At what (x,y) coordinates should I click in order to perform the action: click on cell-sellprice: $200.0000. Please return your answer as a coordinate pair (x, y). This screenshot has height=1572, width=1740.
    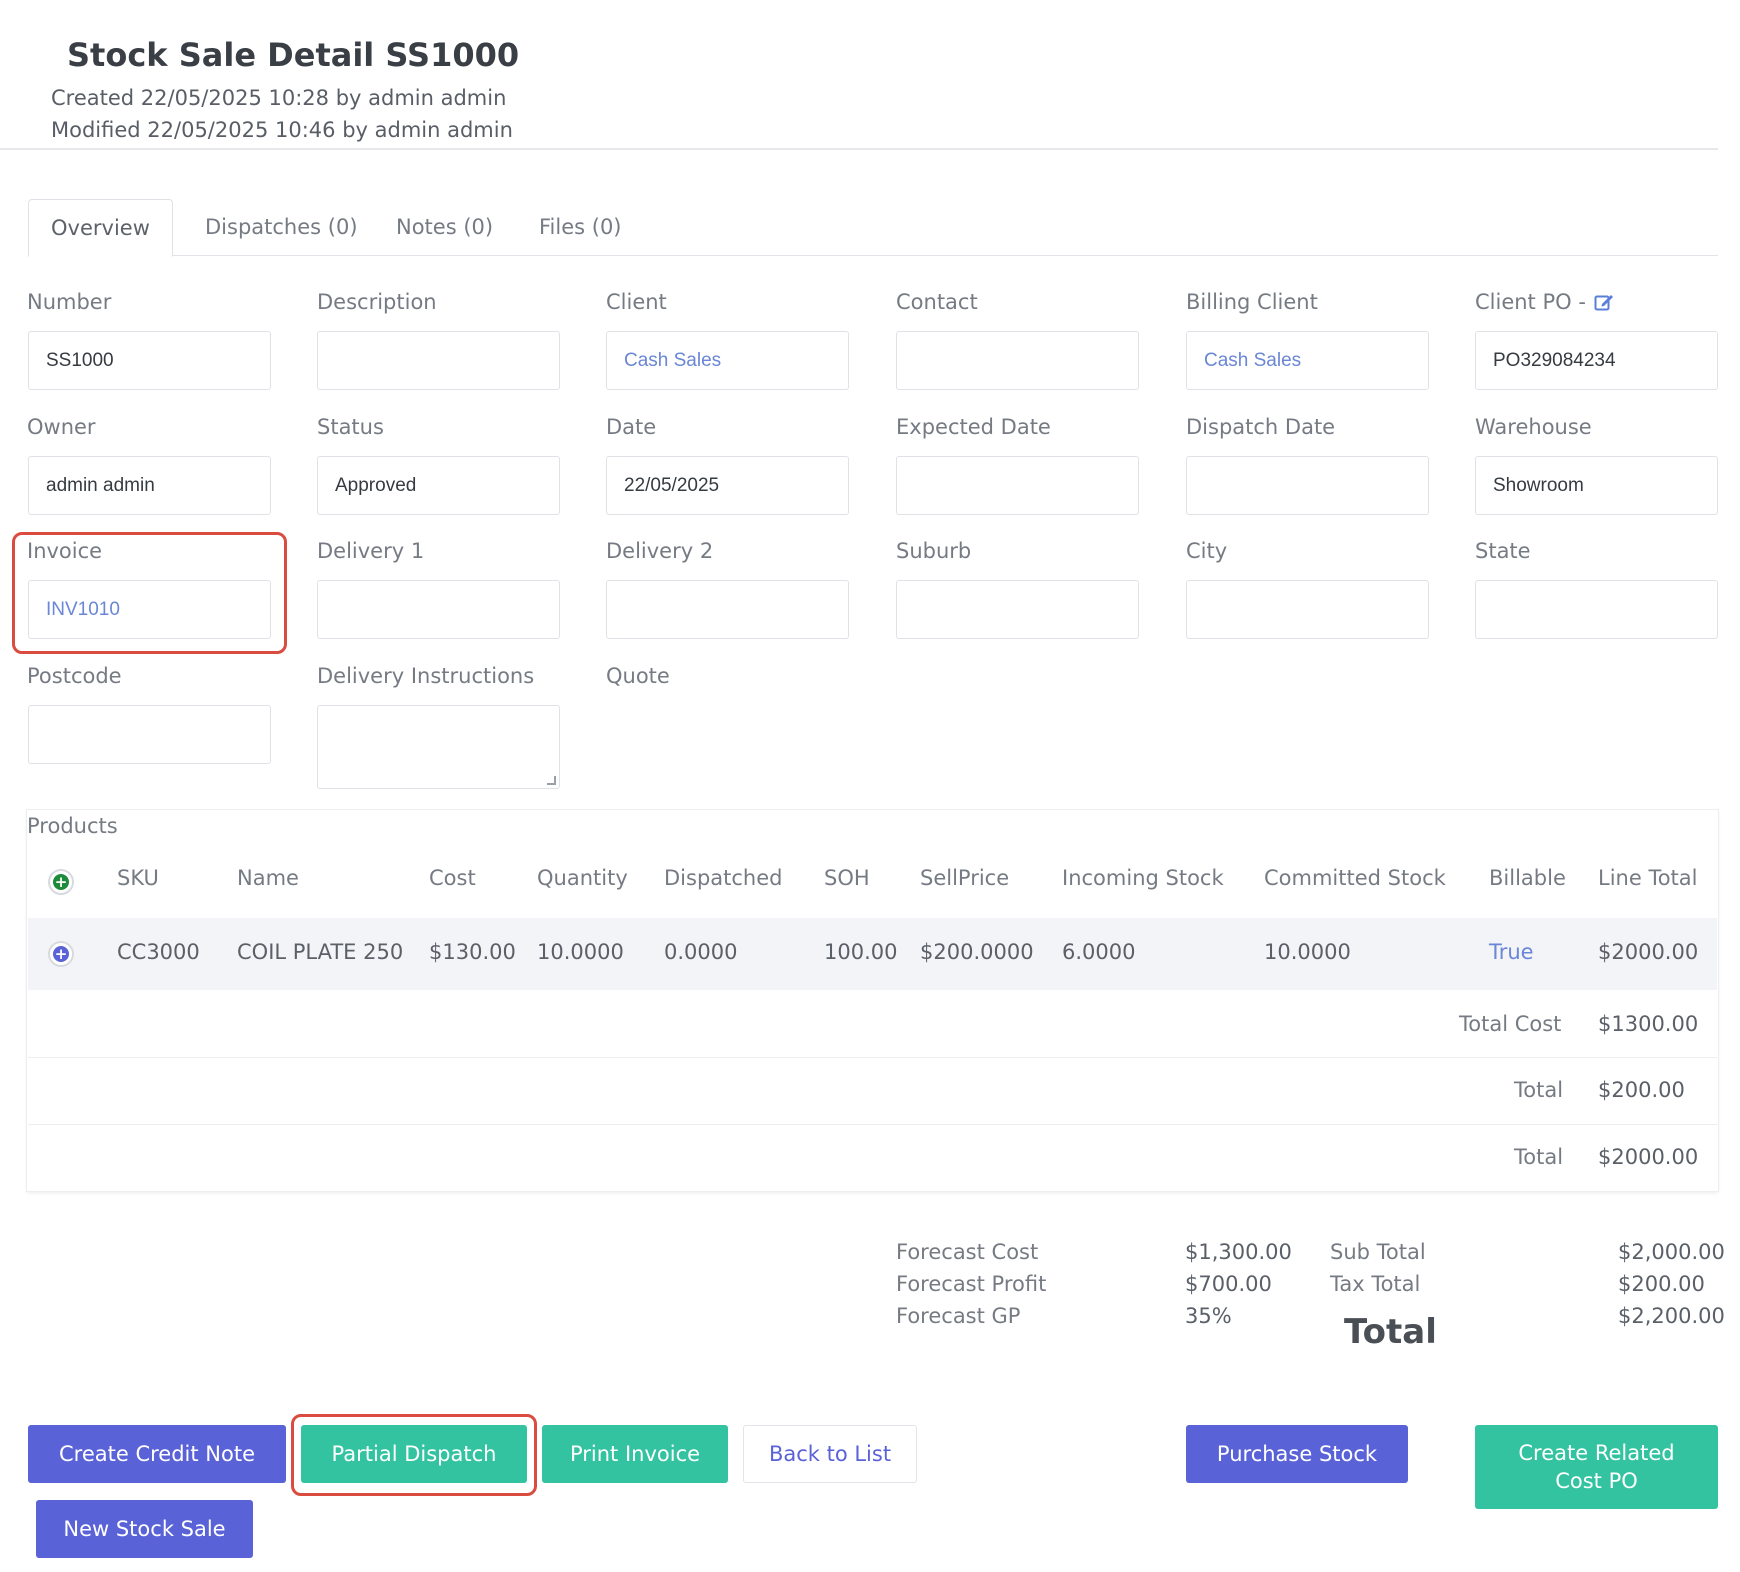
    Looking at the image, I should click on (977, 952).